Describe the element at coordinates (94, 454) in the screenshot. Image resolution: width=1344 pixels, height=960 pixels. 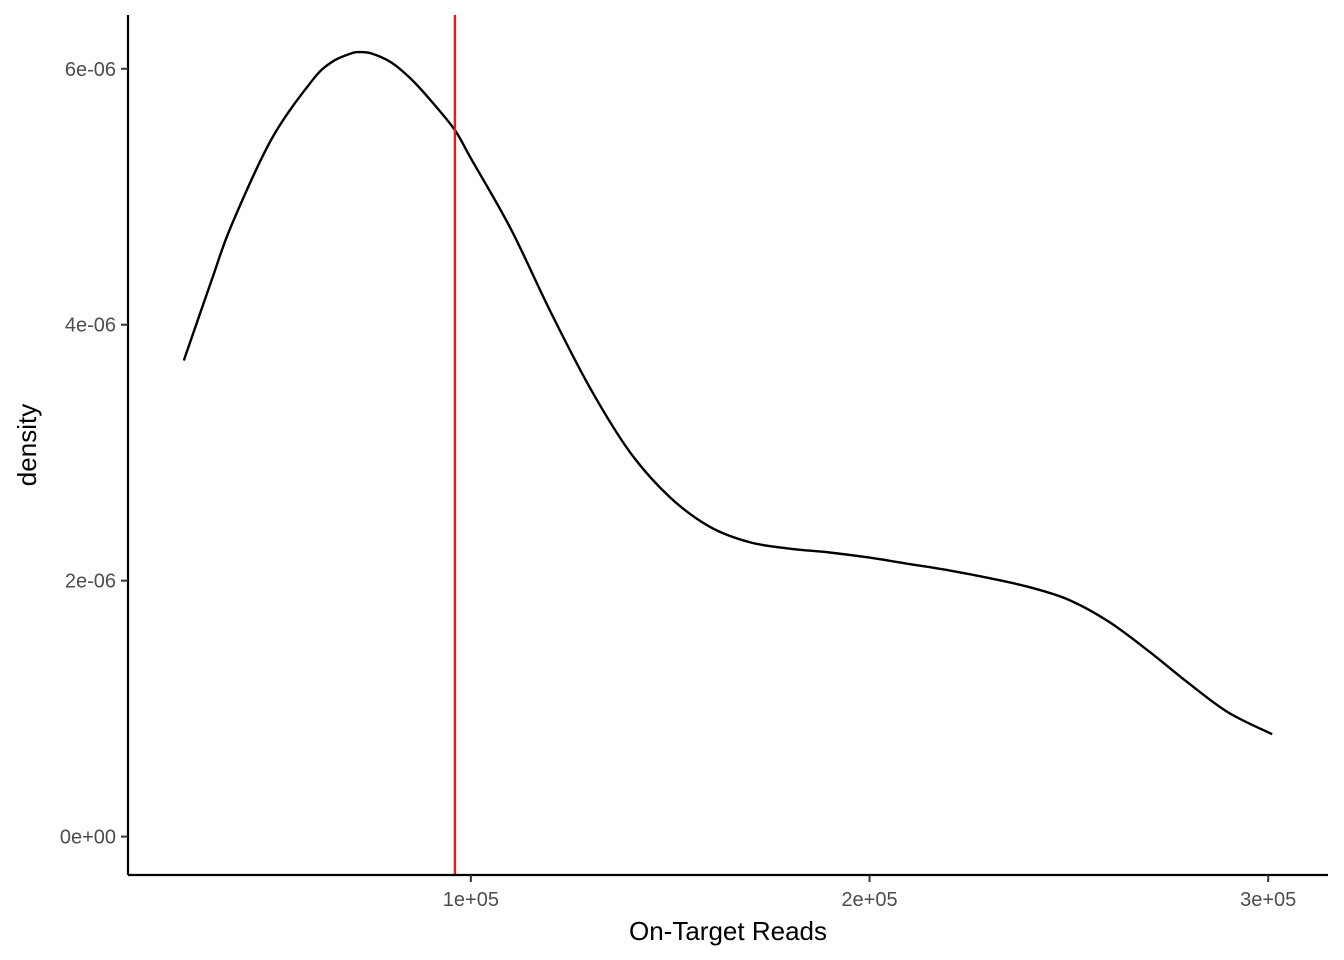
I see `y-axis-ticks: 0e+00 2e-06 4e-06 6e-06` at that location.